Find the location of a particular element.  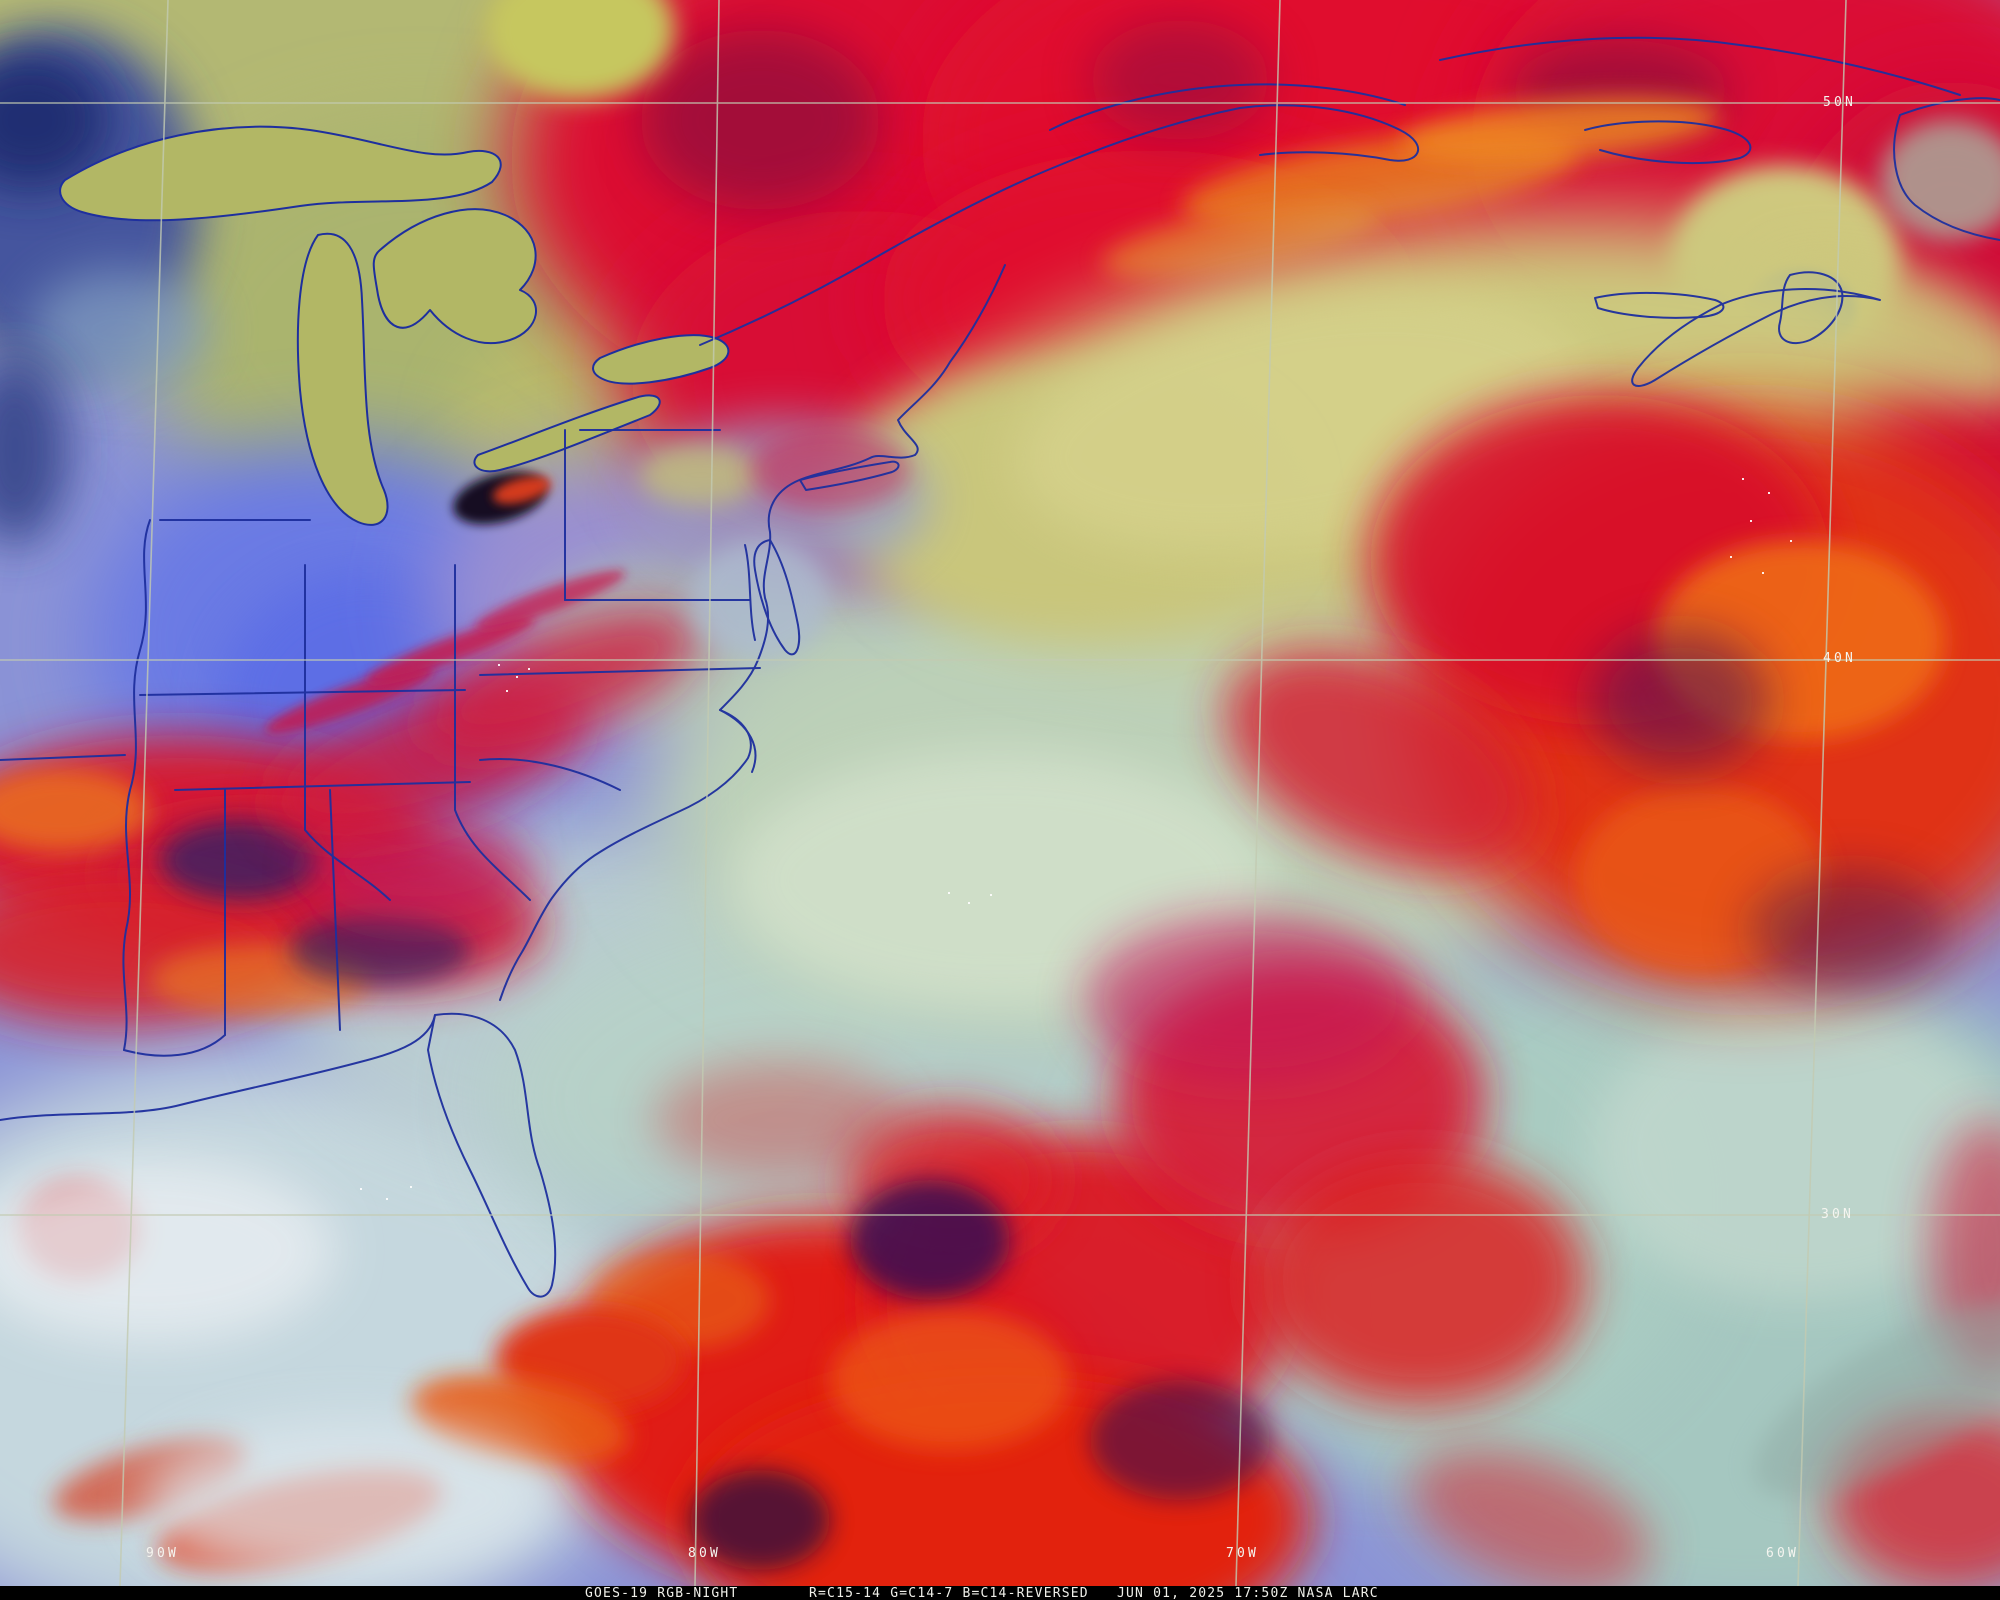

lon-label-90w: 90W is located at coordinates (163, 1553).